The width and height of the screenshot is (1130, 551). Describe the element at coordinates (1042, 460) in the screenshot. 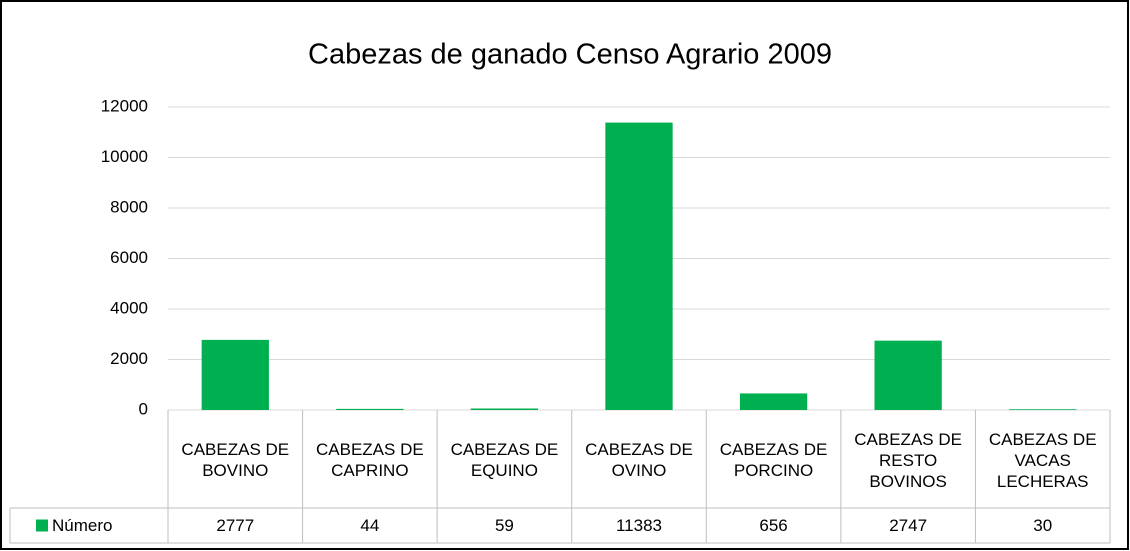

I see `x-tick-label: CABEZAS DE VACAS LECHERAS` at that location.